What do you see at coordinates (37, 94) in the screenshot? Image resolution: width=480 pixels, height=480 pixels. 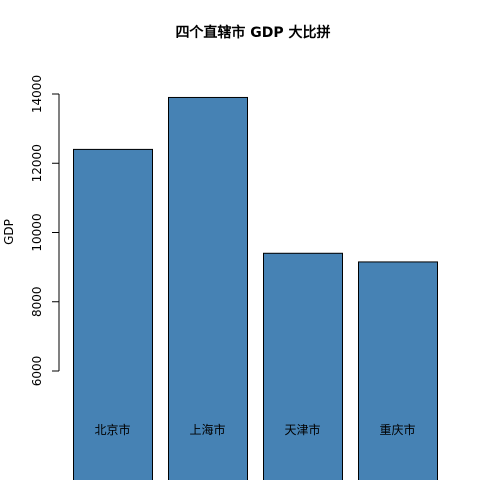 I see `y-tick-label-14000: 14000` at bounding box center [37, 94].